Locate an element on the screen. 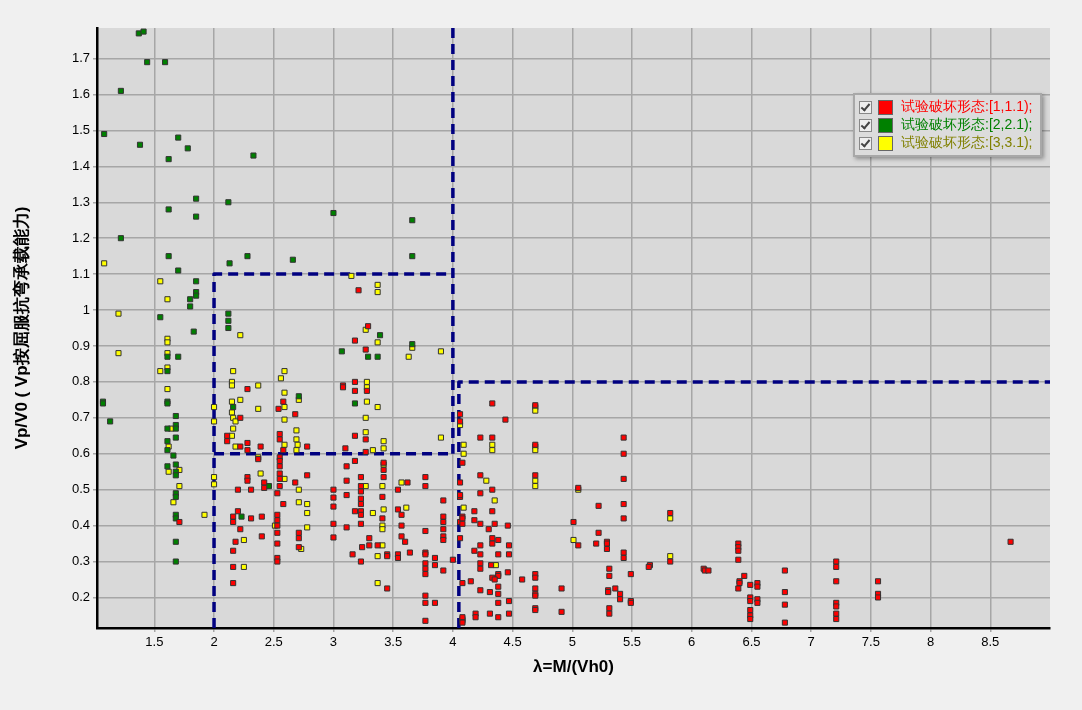  y-tick-label: 0.9 is located at coordinates (80, 345).